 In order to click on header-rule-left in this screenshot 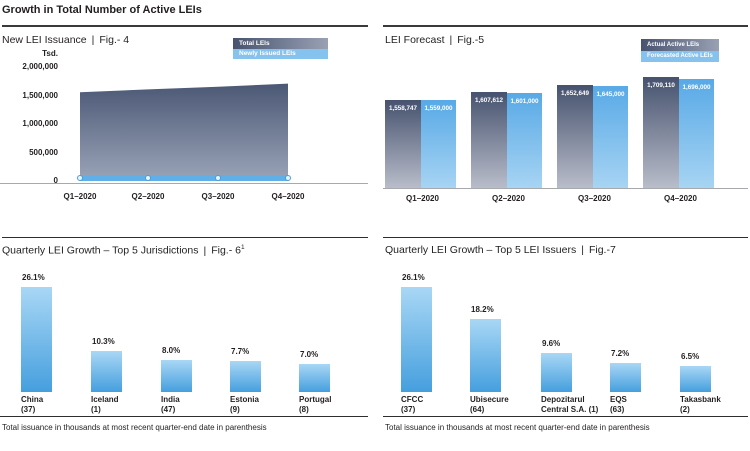, I will do `click(185, 26)`.